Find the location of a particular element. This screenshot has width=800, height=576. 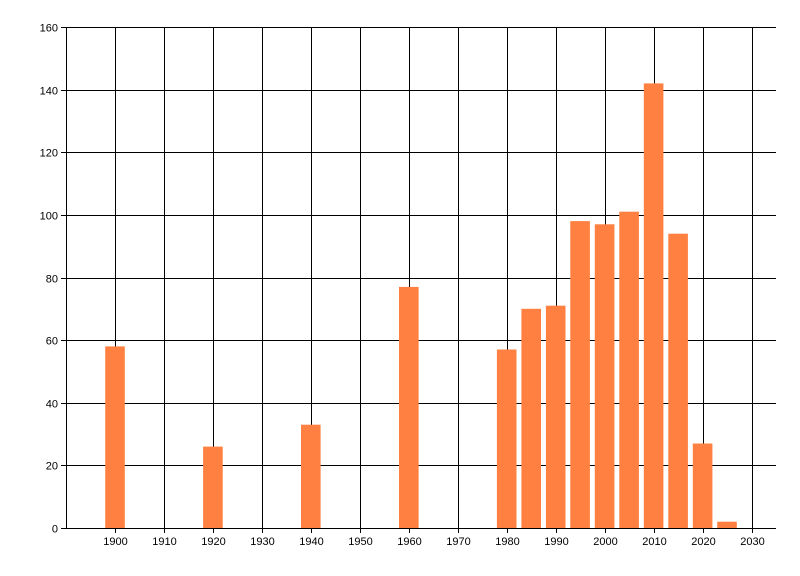

y-tick-label: 100 is located at coordinates (49, 217).